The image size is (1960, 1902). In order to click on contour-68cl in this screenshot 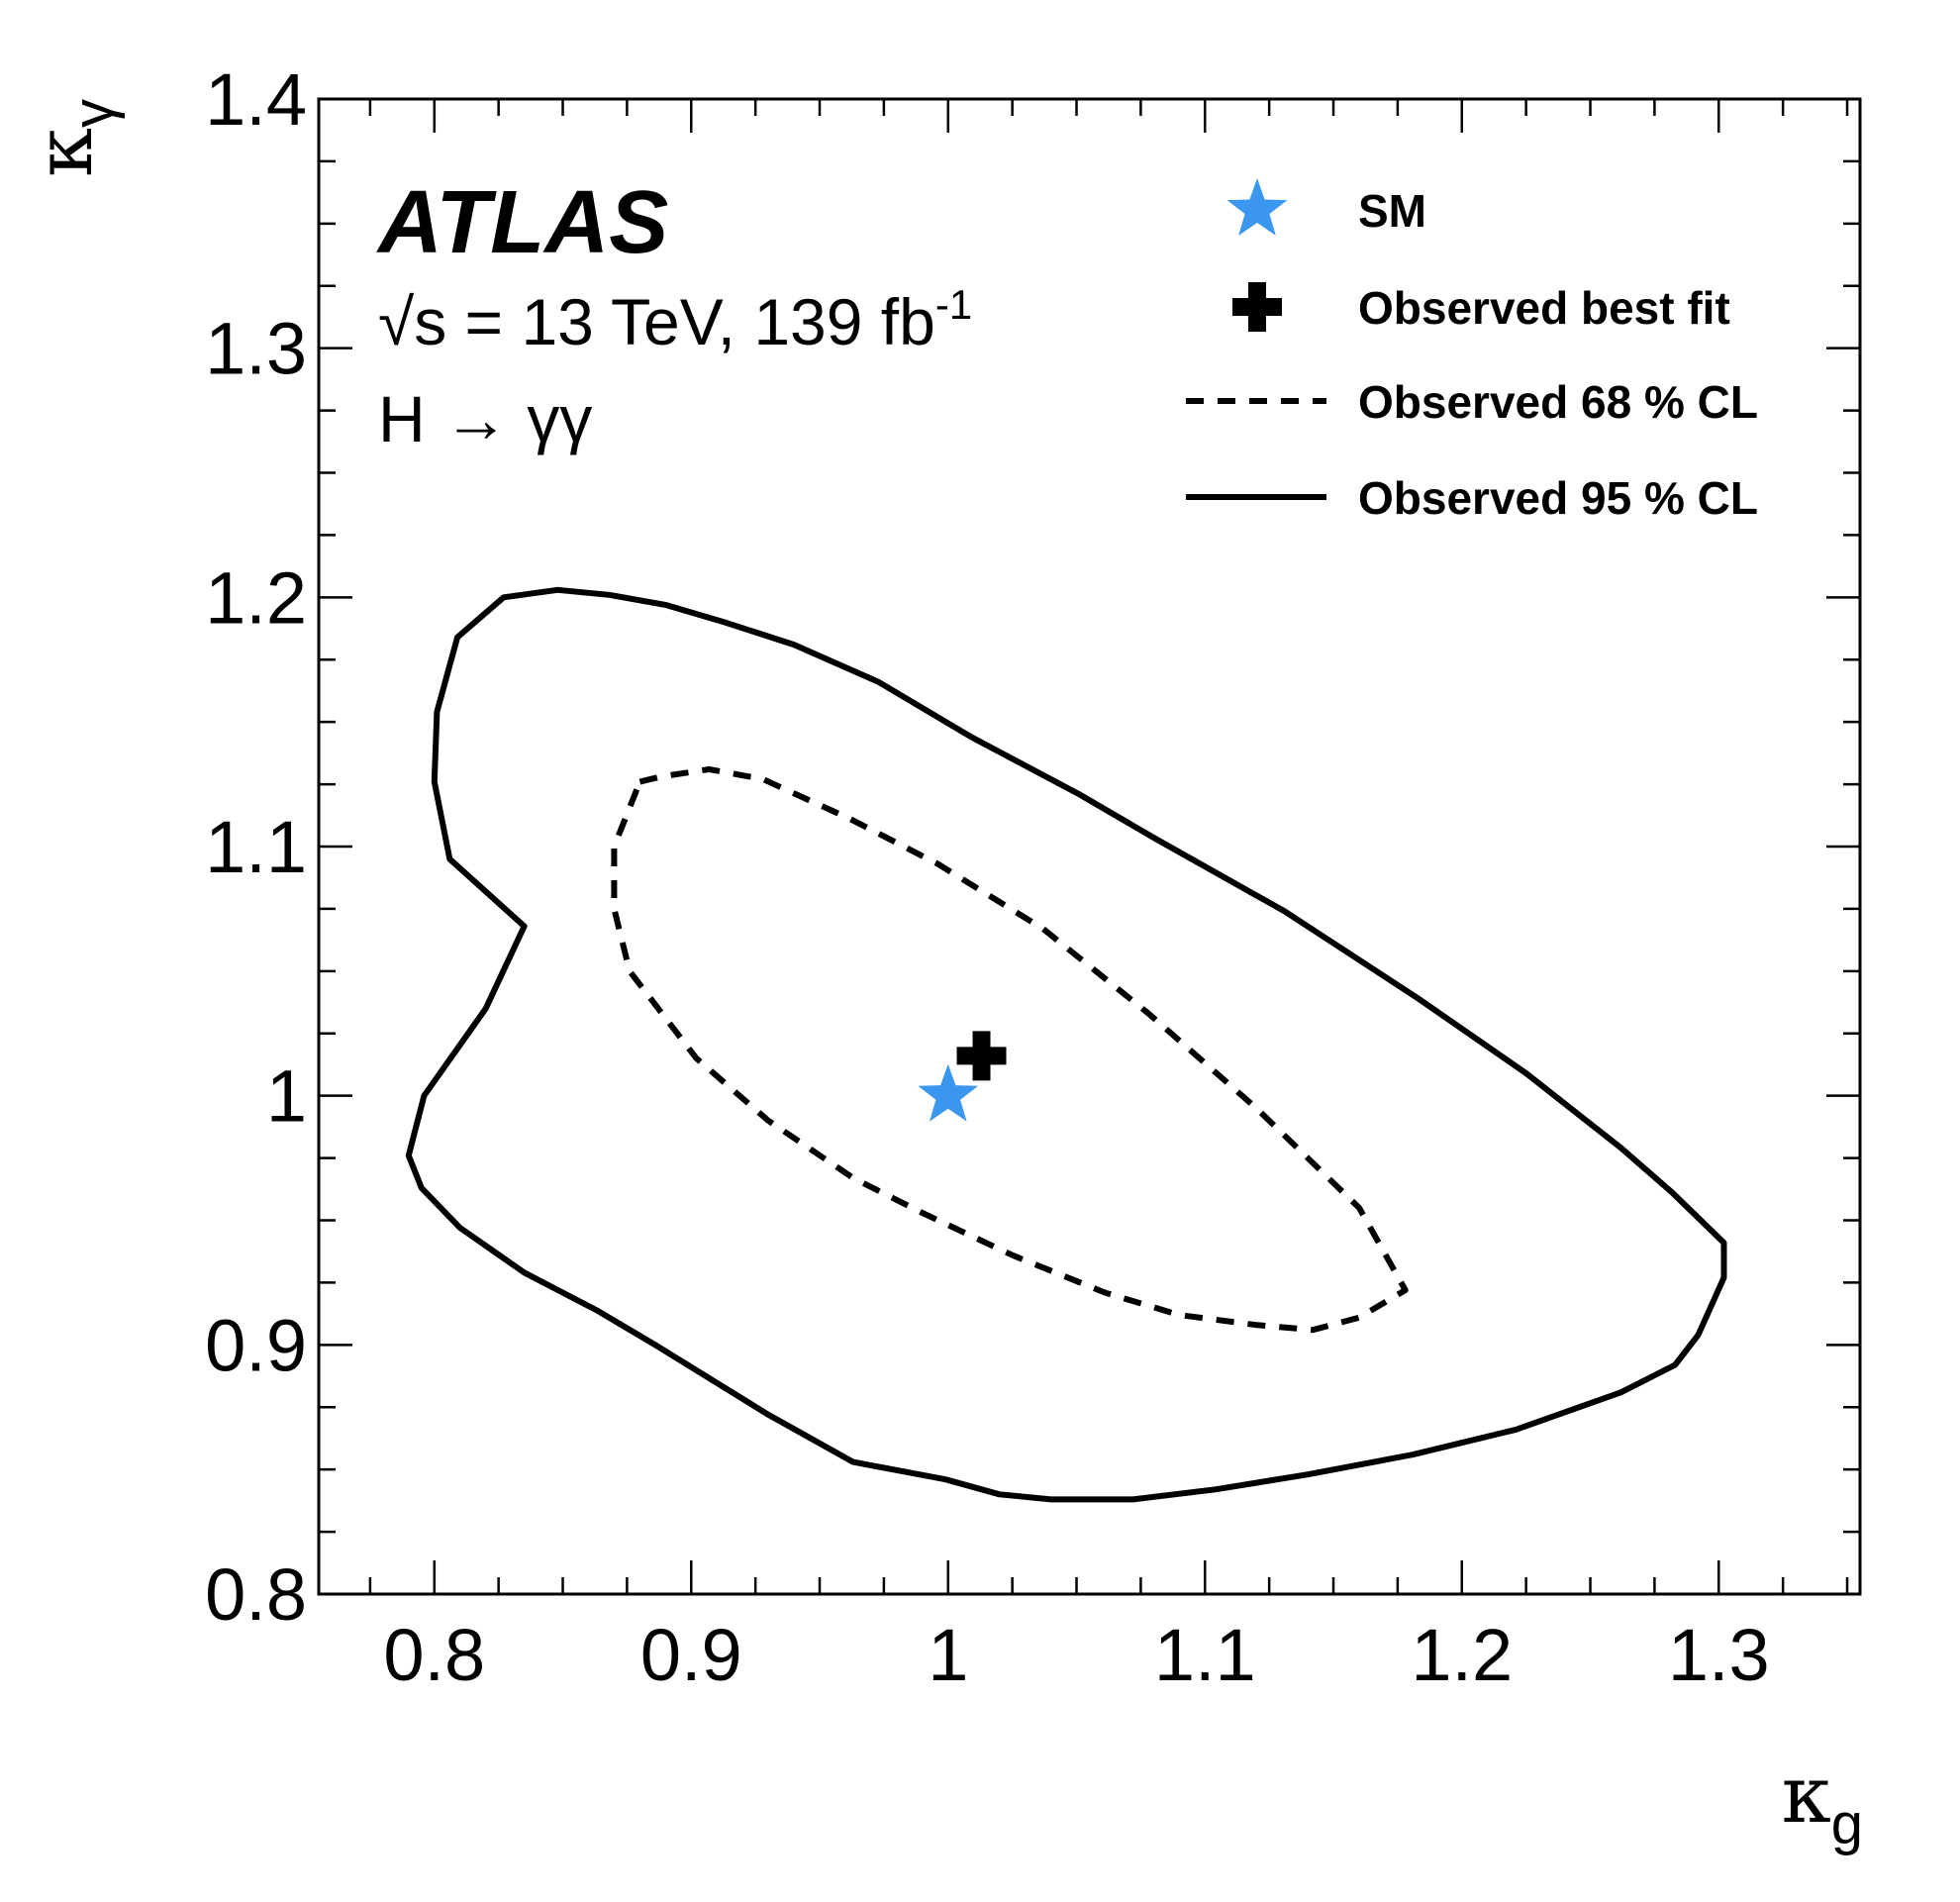, I will do `click(1010, 1050)`.